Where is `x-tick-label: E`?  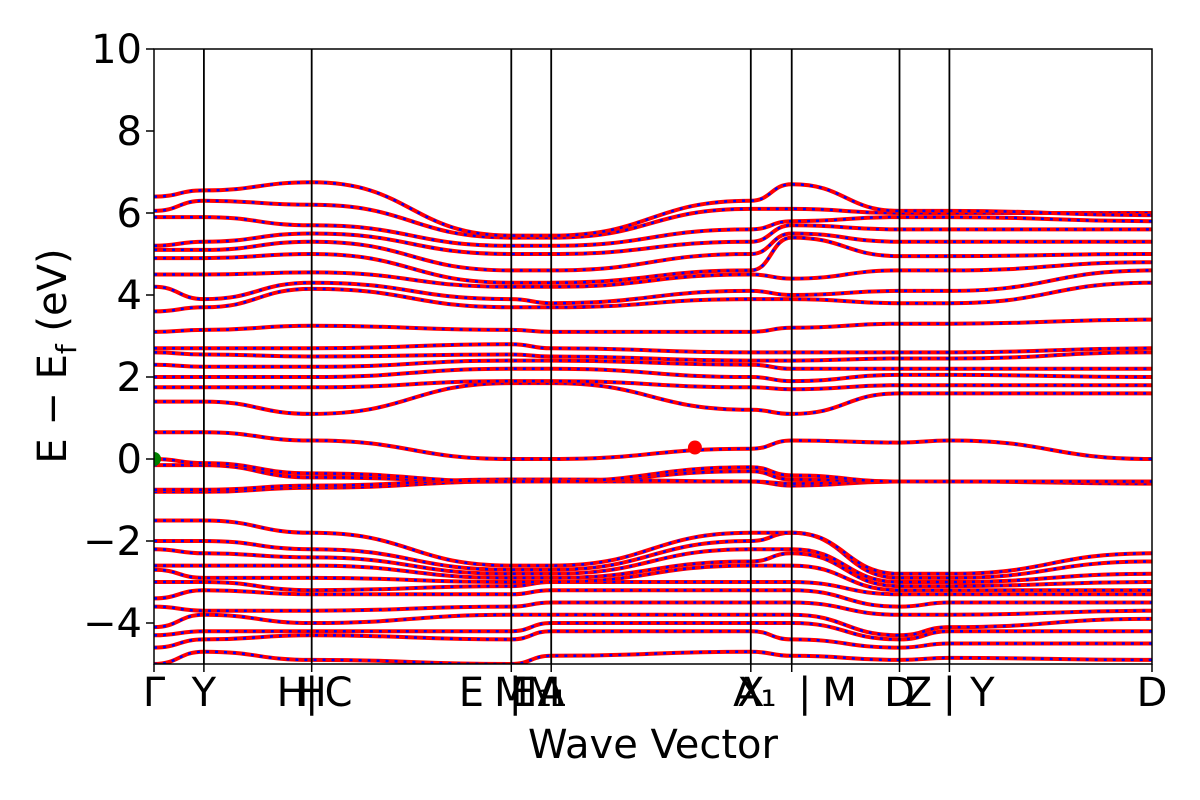
x-tick-label: E is located at coordinates (471, 693).